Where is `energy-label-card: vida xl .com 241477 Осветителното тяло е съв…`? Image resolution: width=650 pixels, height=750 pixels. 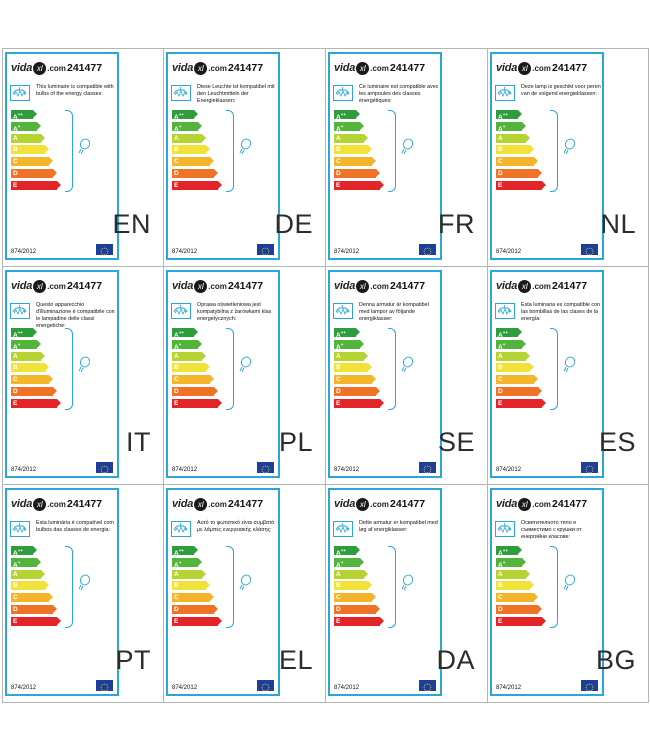 energy-label-card: vida xl .com 241477 Осветителното тяло е съв… is located at coordinates (547, 592).